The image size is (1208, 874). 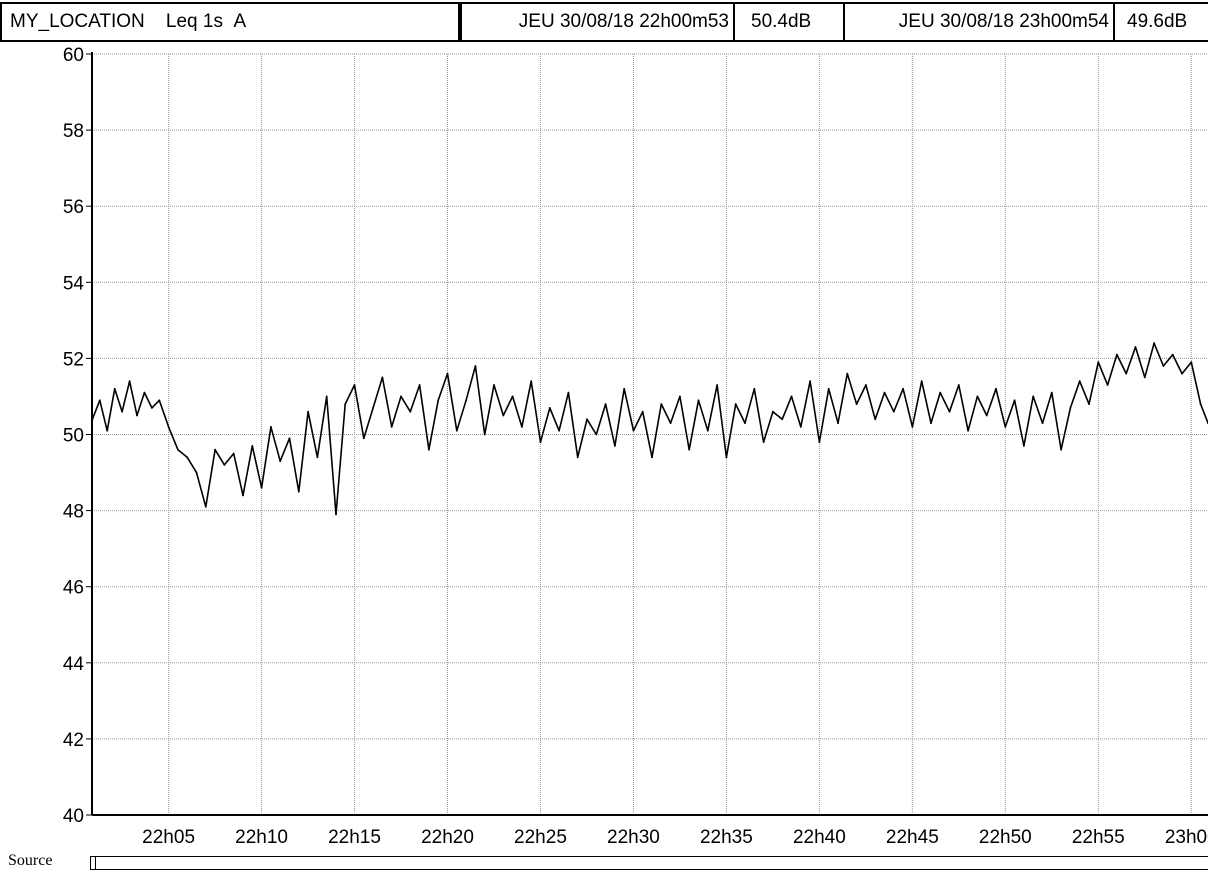 I want to click on x-tick-label: 22h05, so click(x=168, y=837).